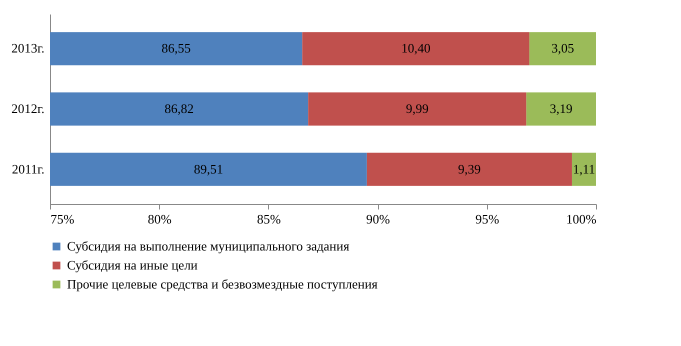 Image resolution: width=681 pixels, height=346 pixels. What do you see at coordinates (268, 219) in the screenshot?
I see `x-tick-label: 85%` at bounding box center [268, 219].